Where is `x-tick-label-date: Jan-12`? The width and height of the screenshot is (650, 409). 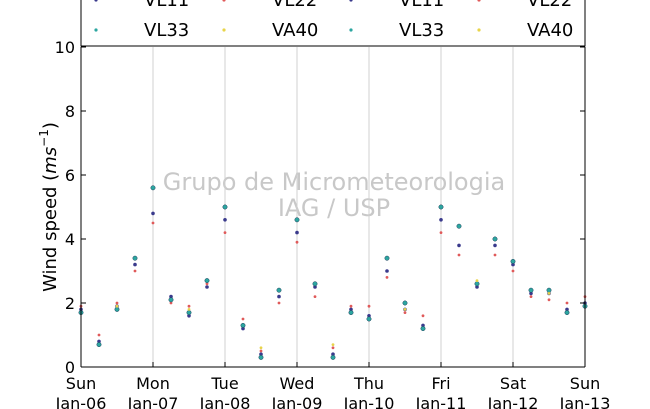
x-tick-label-date: Jan-12 is located at coordinates (513, 401).